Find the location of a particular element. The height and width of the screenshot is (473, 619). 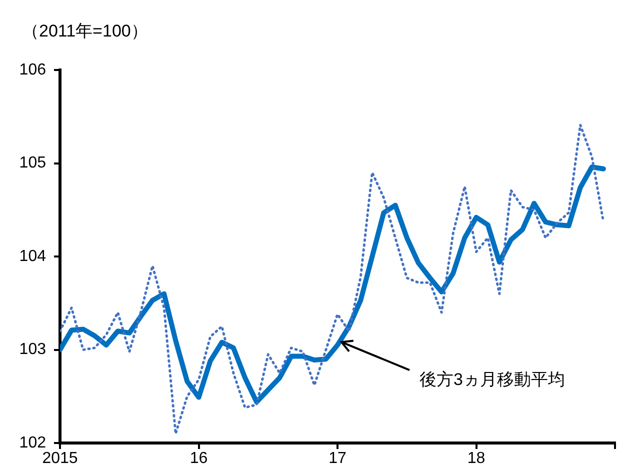

y-tick-label: 105 is located at coordinates (32, 163).